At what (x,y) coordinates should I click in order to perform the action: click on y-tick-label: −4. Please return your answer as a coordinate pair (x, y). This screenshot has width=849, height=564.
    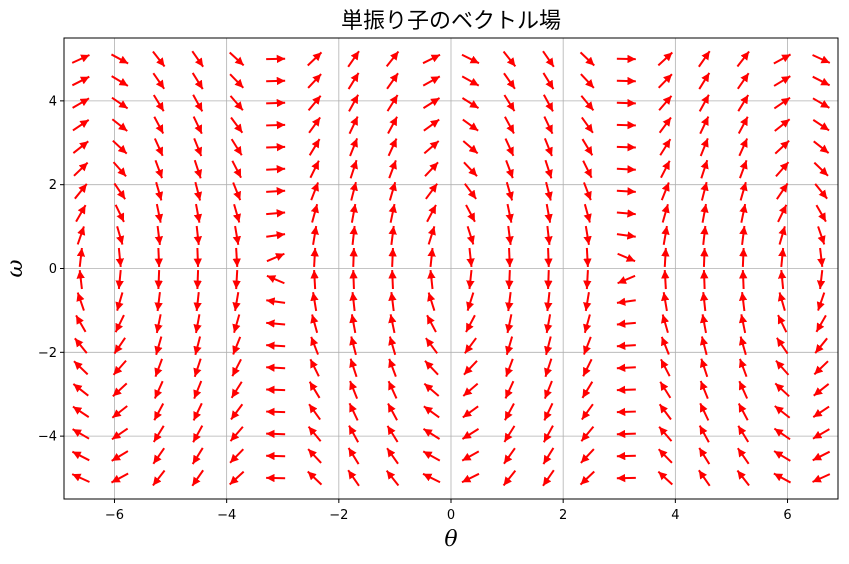
    Looking at the image, I should click on (47, 437).